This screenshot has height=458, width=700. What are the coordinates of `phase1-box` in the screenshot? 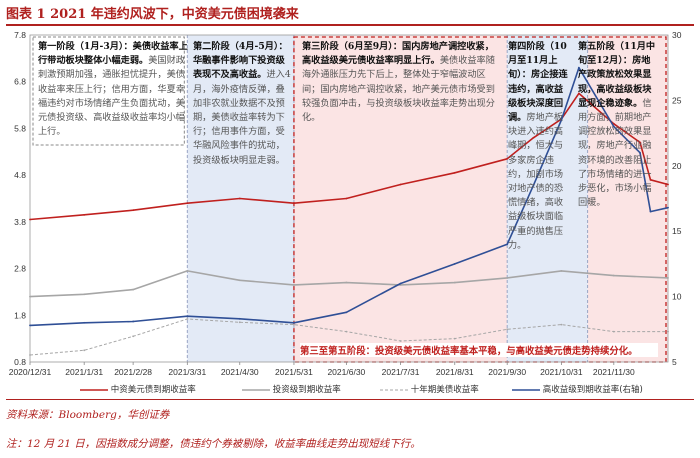 It's located at (108, 91).